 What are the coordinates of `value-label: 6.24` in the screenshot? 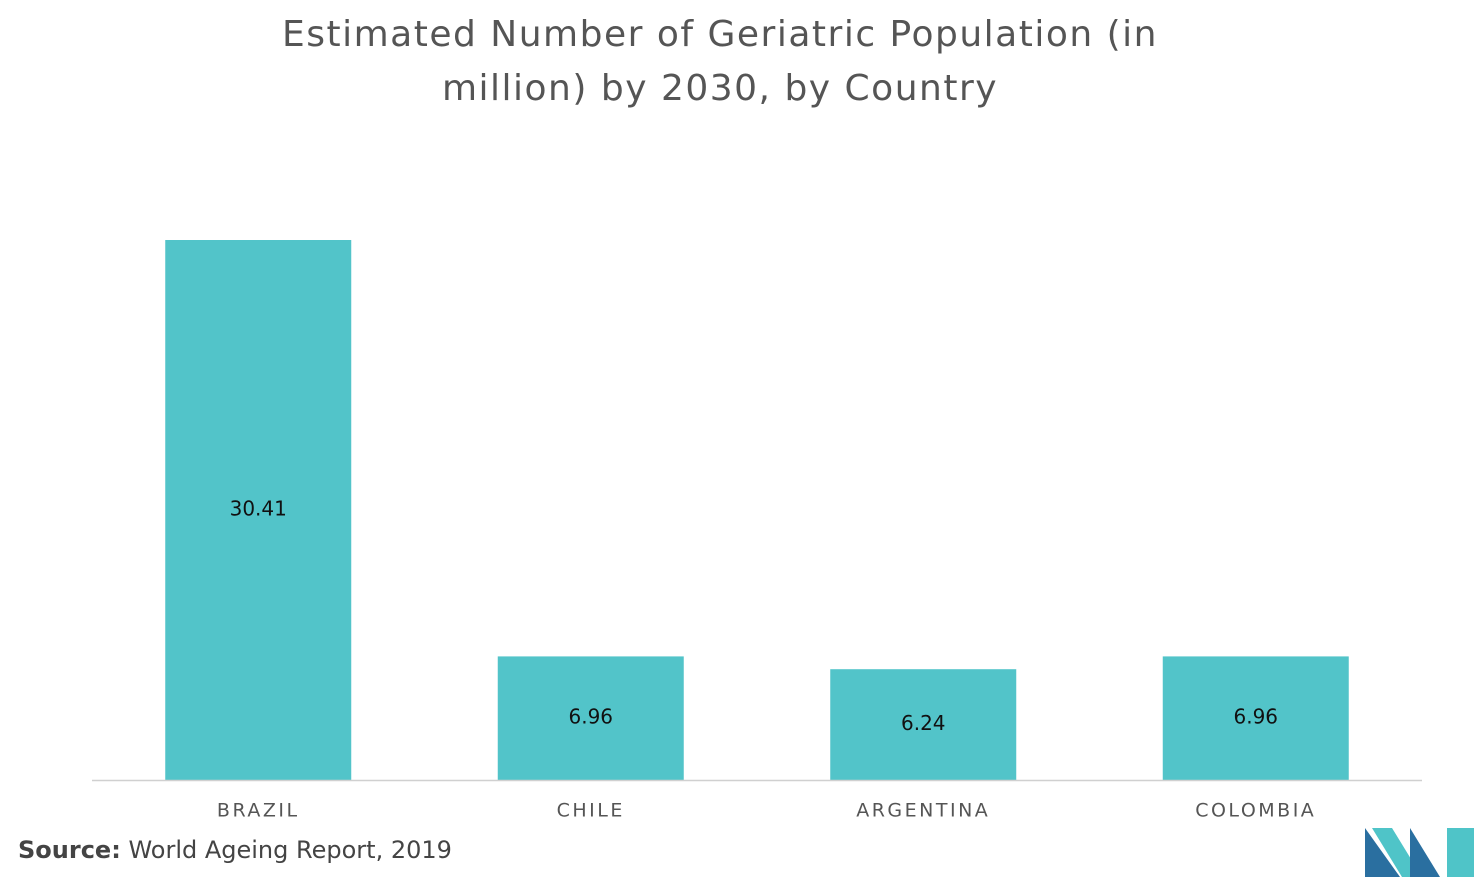 It's located at (923, 723).